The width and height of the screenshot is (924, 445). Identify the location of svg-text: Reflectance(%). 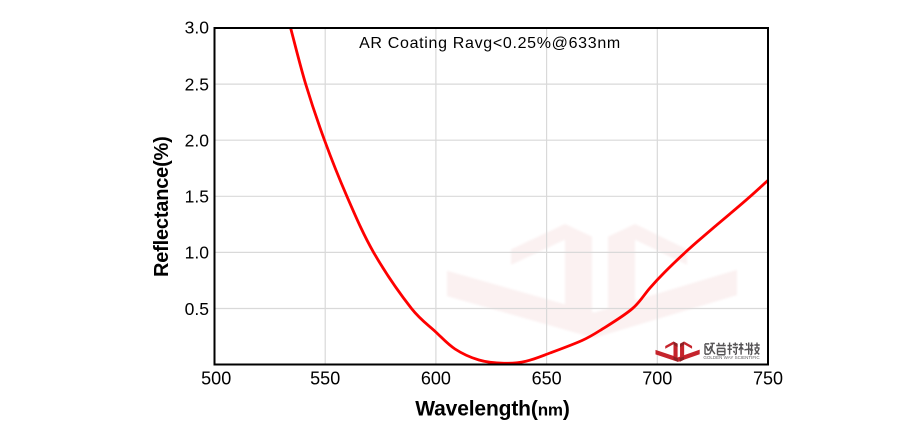
(162, 206).